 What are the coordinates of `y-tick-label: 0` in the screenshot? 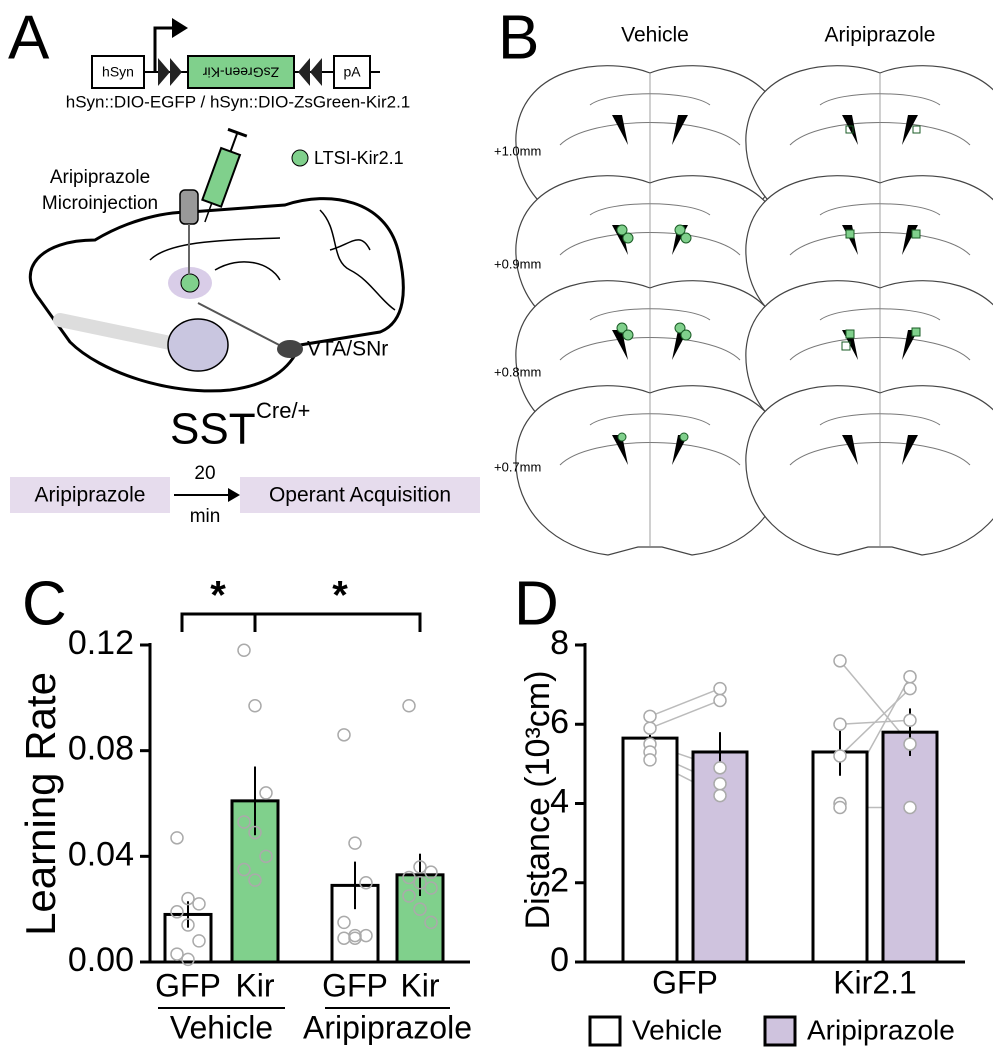 It's located at (559, 960).